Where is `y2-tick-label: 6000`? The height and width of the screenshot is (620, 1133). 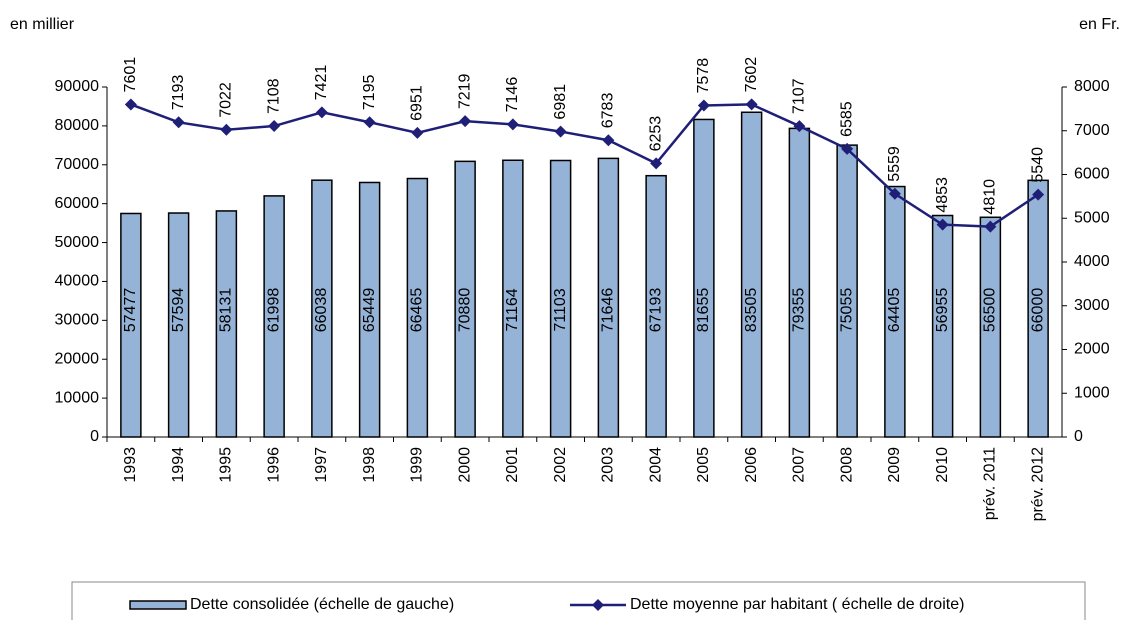
y2-tick-label: 6000 is located at coordinates (1092, 174).